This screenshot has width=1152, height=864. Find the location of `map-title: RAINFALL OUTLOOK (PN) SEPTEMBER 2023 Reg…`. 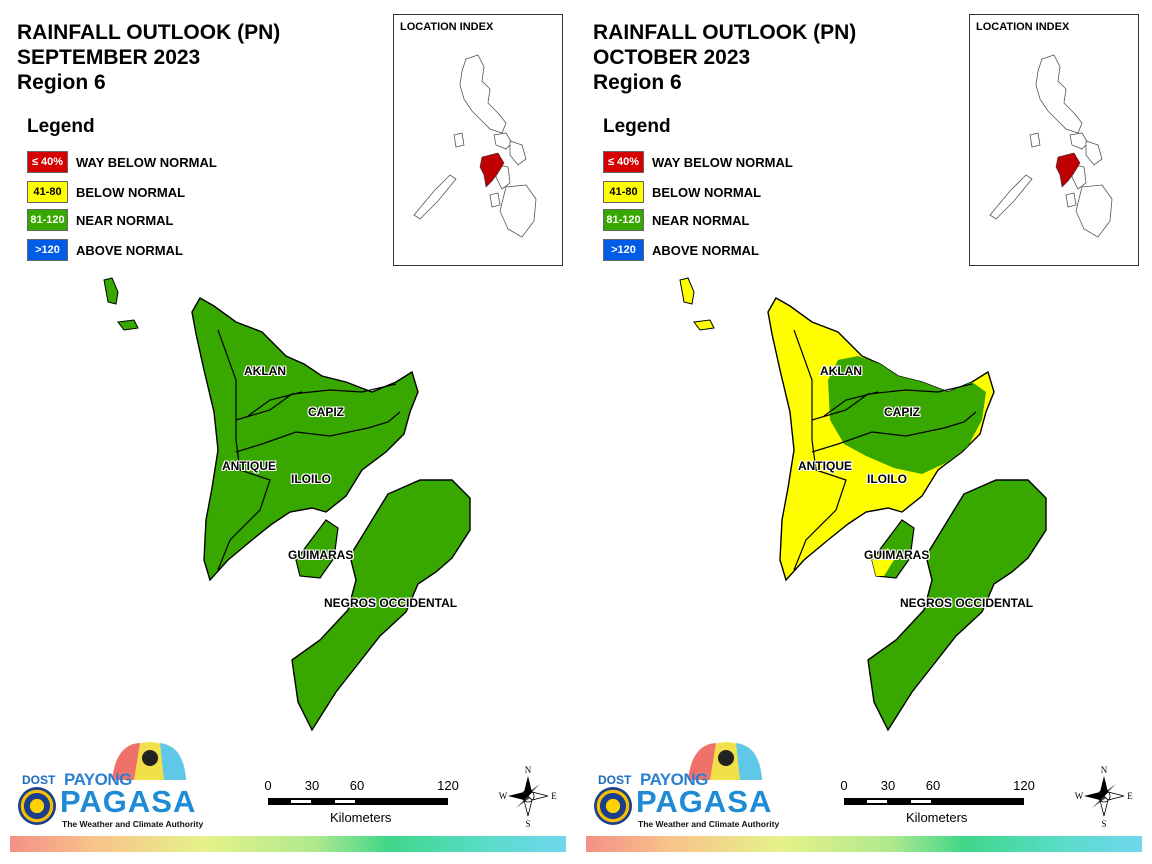

map-title: RAINFALL OUTLOOK (PN) SEPTEMBER 2023 Reg… is located at coordinates (148, 57).